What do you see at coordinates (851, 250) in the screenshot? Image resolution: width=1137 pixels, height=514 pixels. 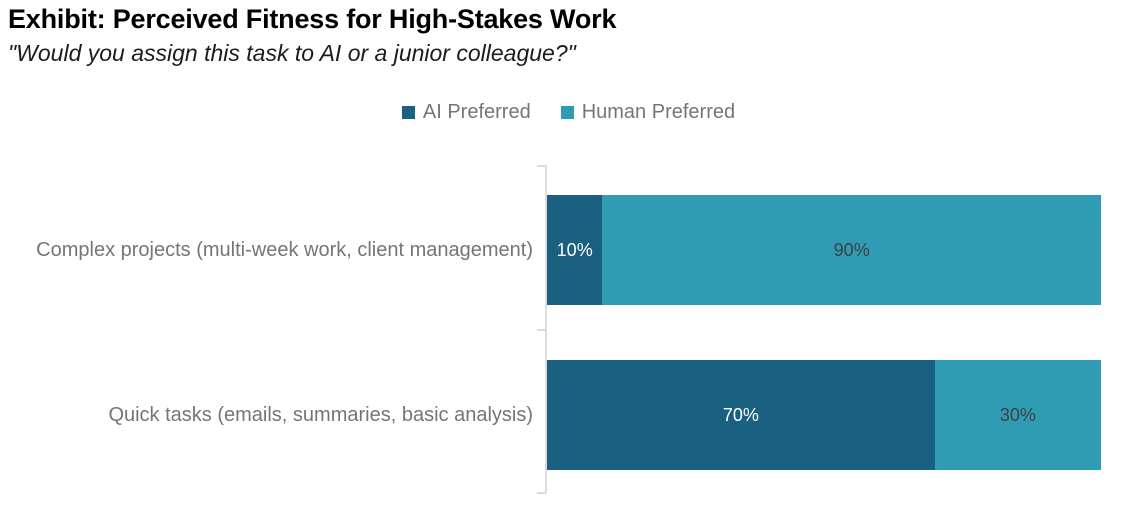 I see `bar-segment-human-preferred: 90%` at bounding box center [851, 250].